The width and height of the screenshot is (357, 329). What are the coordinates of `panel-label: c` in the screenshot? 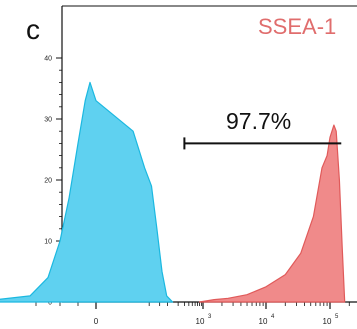 It's located at (33, 29).